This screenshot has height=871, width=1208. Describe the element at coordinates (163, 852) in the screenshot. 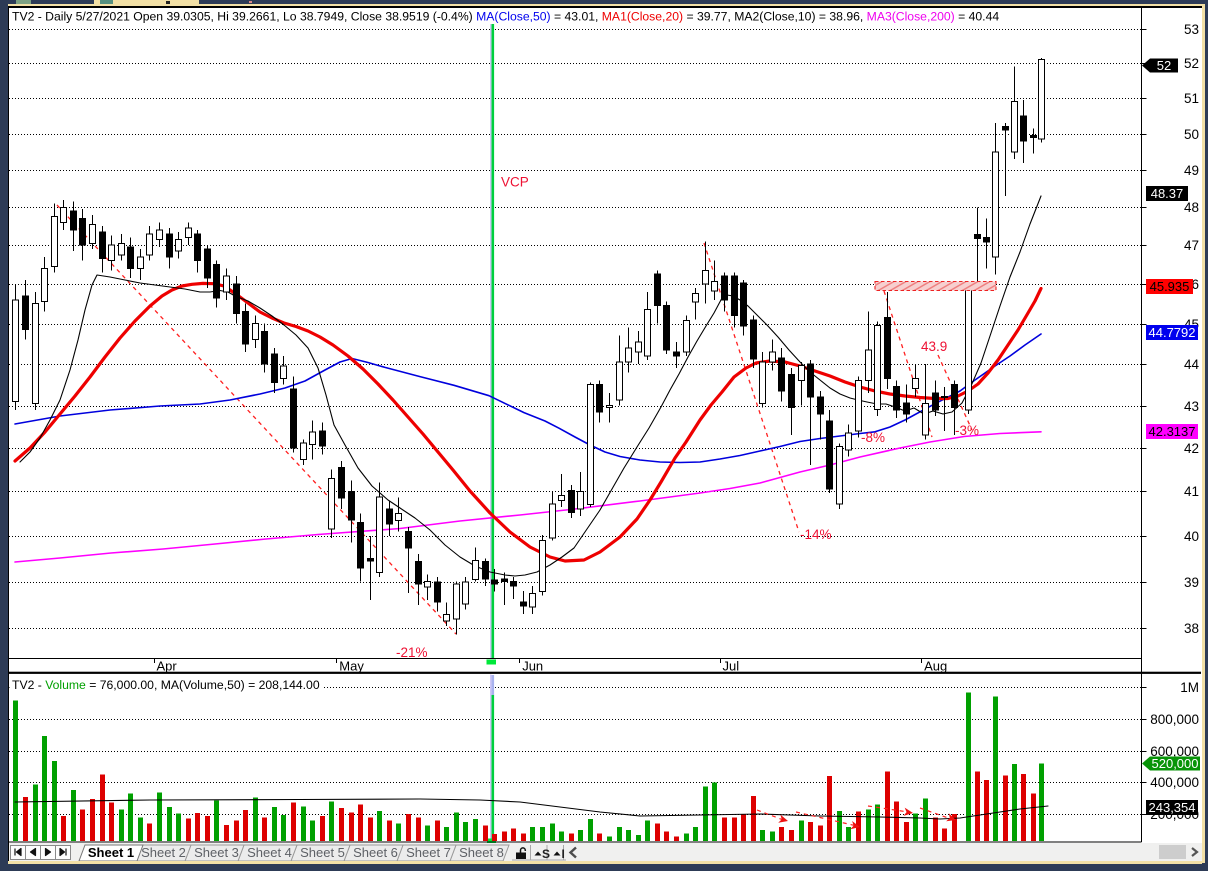

I see `svg-text: Sheet 2` at that location.